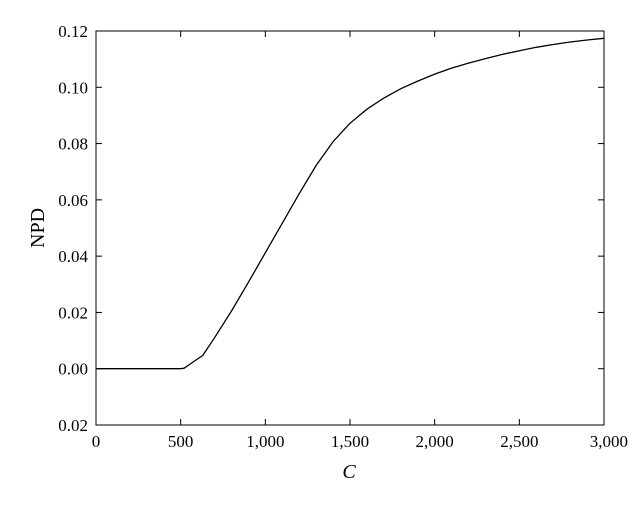  I want to click on x-tick-label: 500, so click(181, 441).